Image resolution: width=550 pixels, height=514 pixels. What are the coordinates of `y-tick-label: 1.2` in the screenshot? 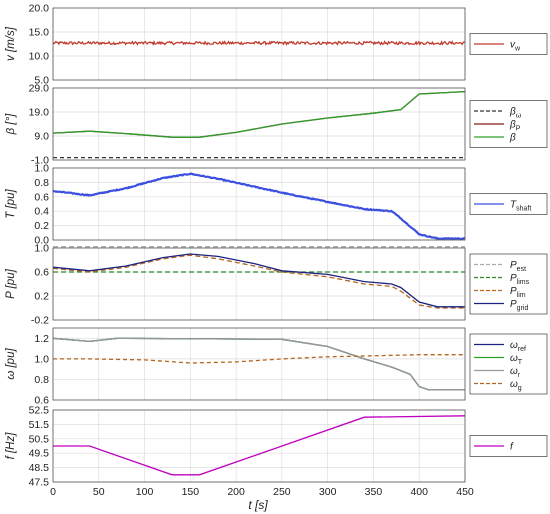 It's located at (41, 339).